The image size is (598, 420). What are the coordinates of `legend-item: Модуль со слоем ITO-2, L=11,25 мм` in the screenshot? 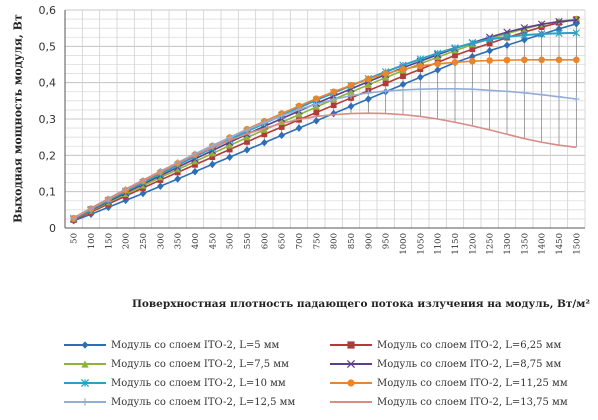 It's located at (448, 383).